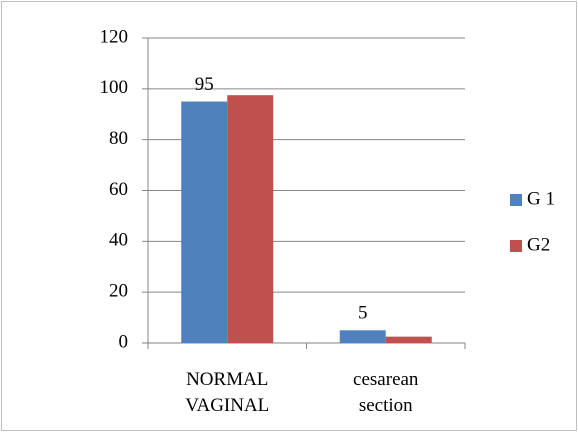  I want to click on y-tick-label: 40, so click(118, 240).